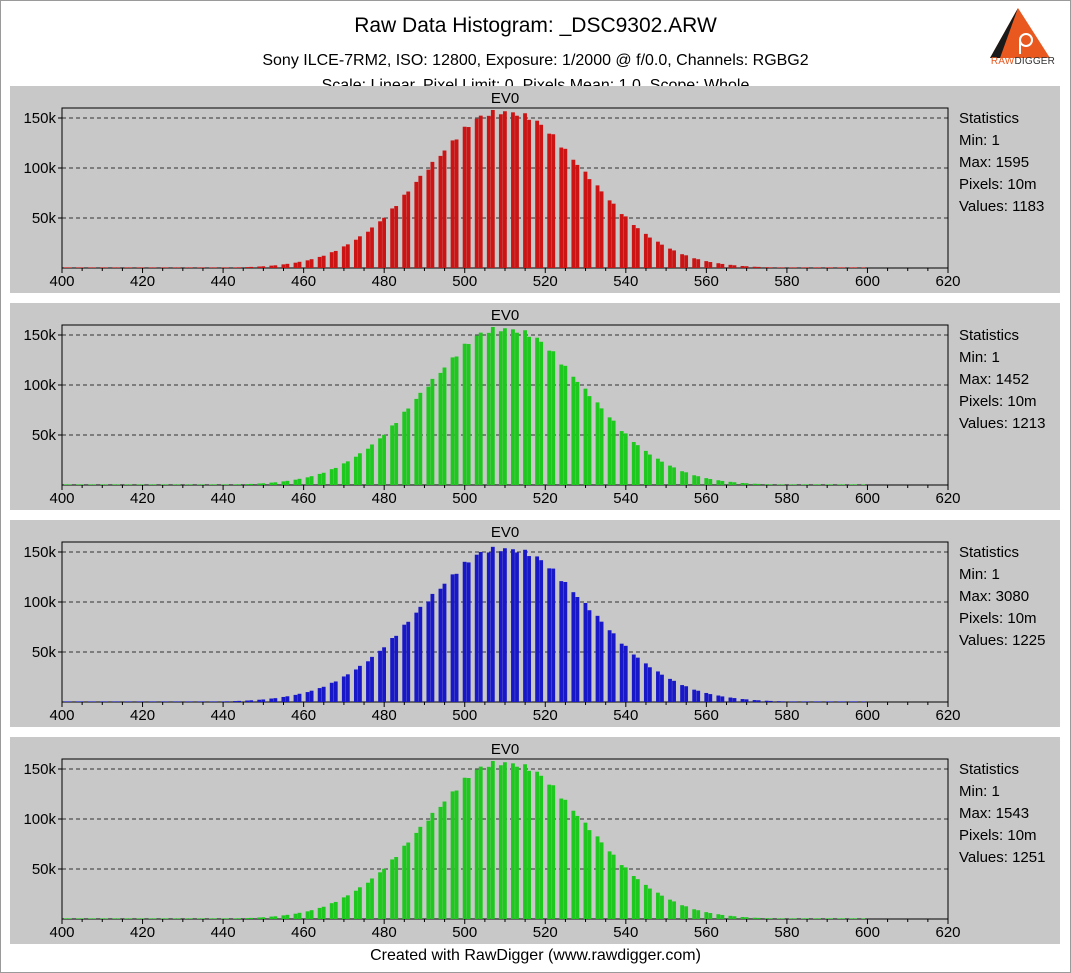 Image resolution: width=1071 pixels, height=973 pixels. Describe the element at coordinates (979, 357) in the screenshot. I see `stats-min: Min: 1` at that location.